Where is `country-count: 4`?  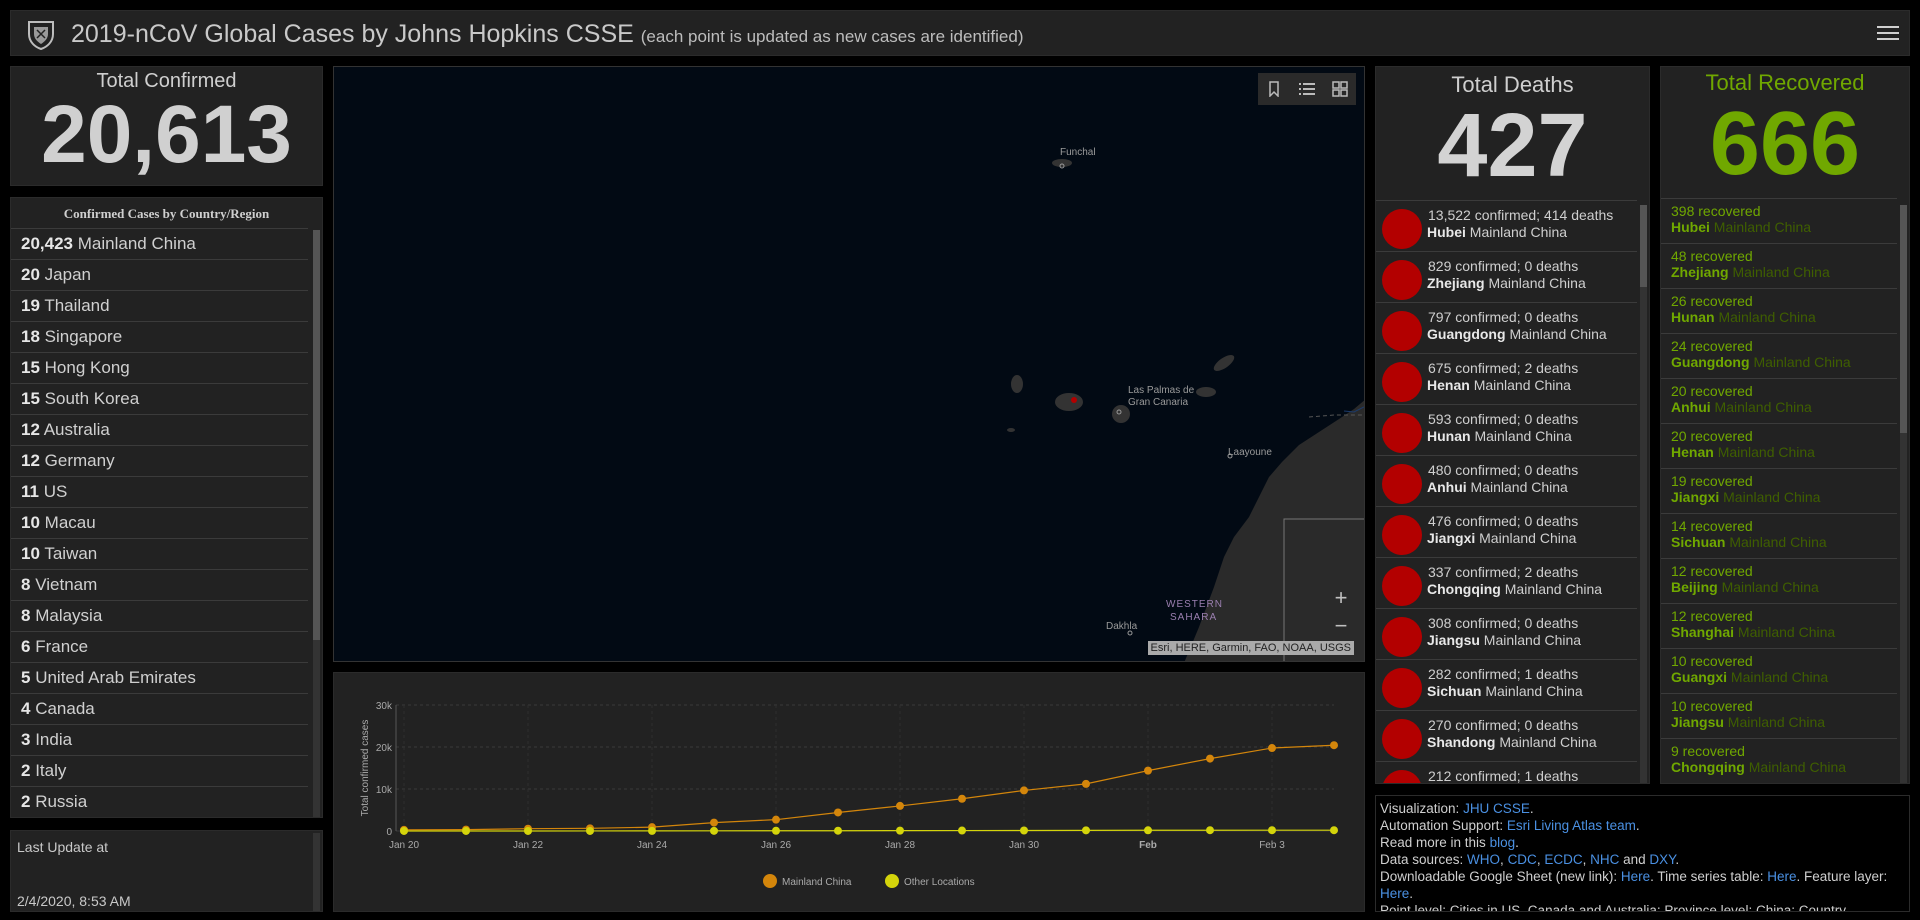
country-count: 4 is located at coordinates (26, 708).